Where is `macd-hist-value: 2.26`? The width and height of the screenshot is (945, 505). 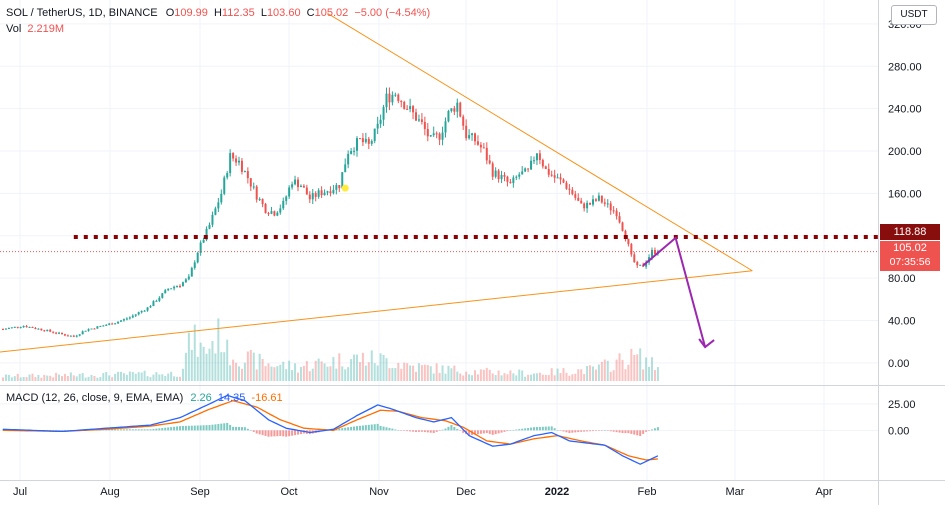
macd-hist-value: 2.26 is located at coordinates (201, 398).